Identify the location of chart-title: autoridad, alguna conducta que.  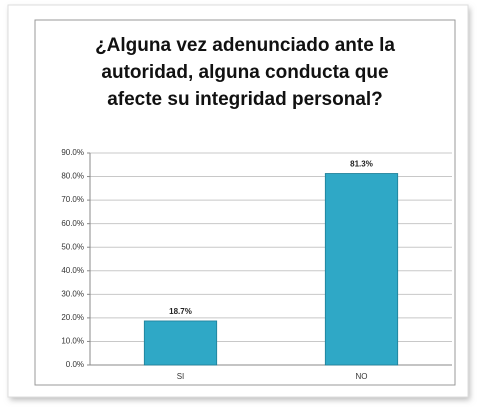
(244, 72).